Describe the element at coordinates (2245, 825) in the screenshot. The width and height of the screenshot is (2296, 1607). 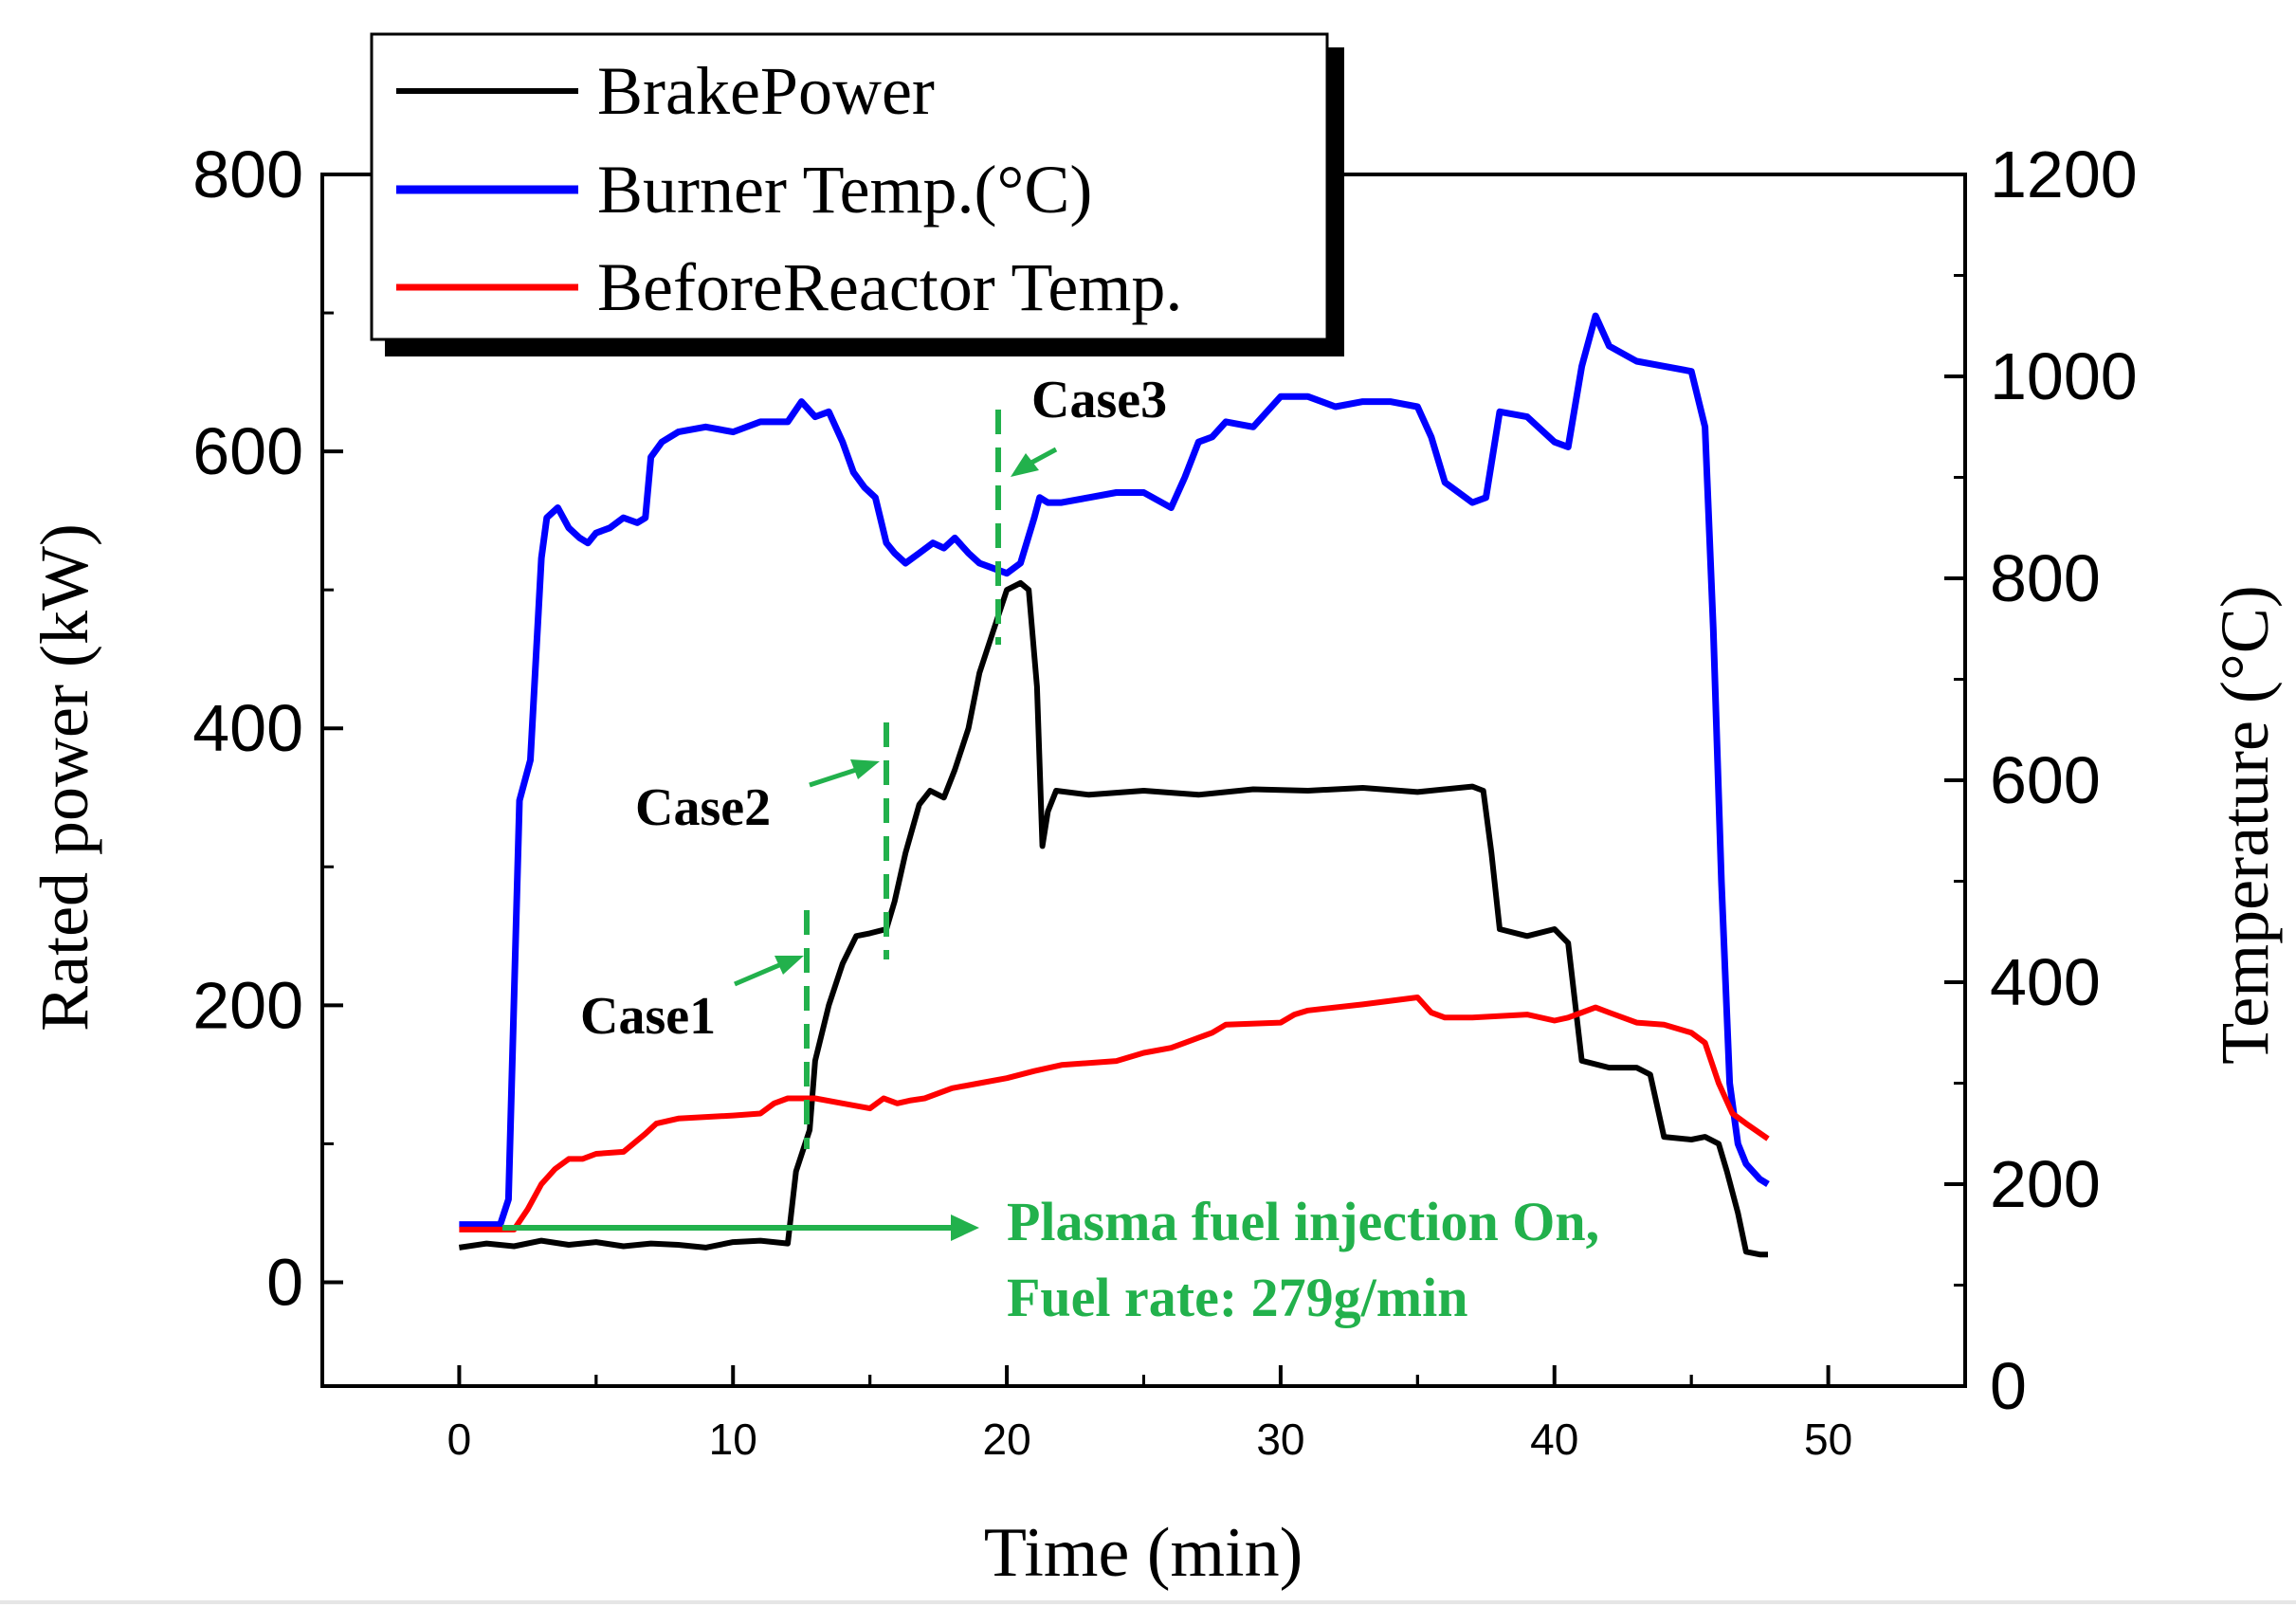
I see `y-right-axis-label: Temperature (°C)` at that location.